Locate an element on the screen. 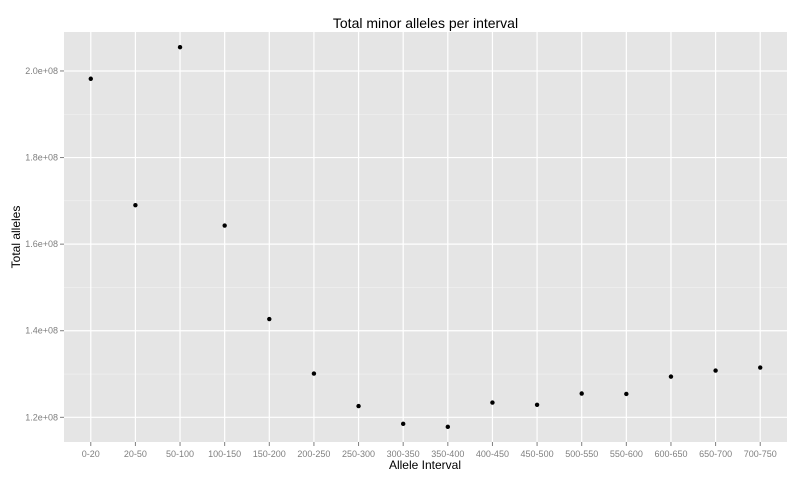  chart-title: Total minor alleles per interval is located at coordinates (425, 23).